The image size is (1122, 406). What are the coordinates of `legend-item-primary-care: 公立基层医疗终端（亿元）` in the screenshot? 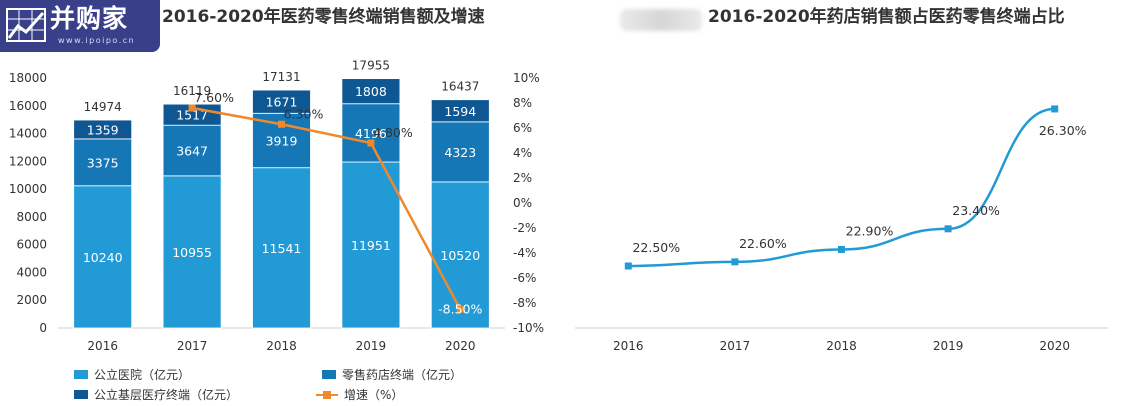 It's located at (156, 394).